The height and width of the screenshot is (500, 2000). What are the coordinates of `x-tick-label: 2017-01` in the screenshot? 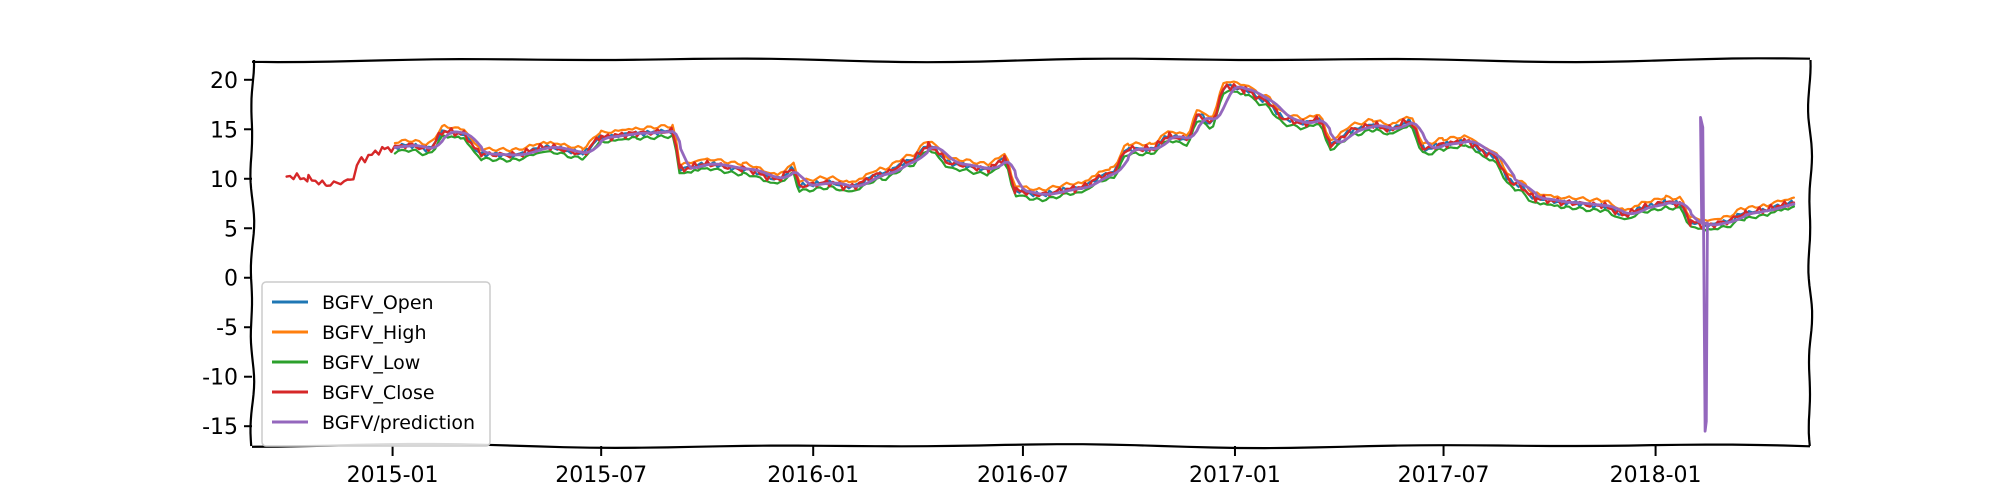 It's located at (1235, 475).